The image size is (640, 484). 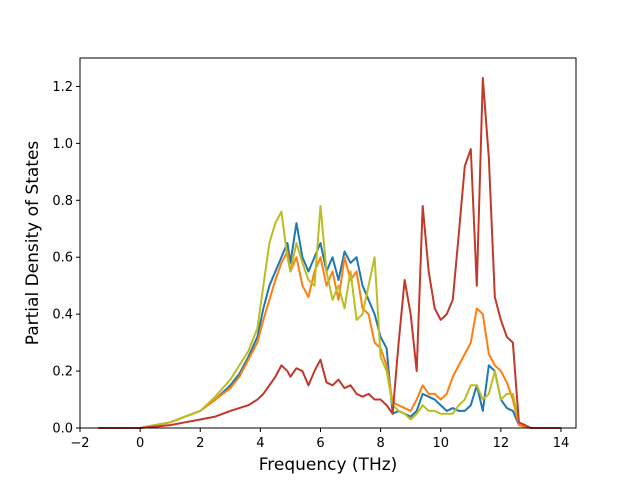 I want to click on y-tick-label: 0.2, so click(x=62, y=372).